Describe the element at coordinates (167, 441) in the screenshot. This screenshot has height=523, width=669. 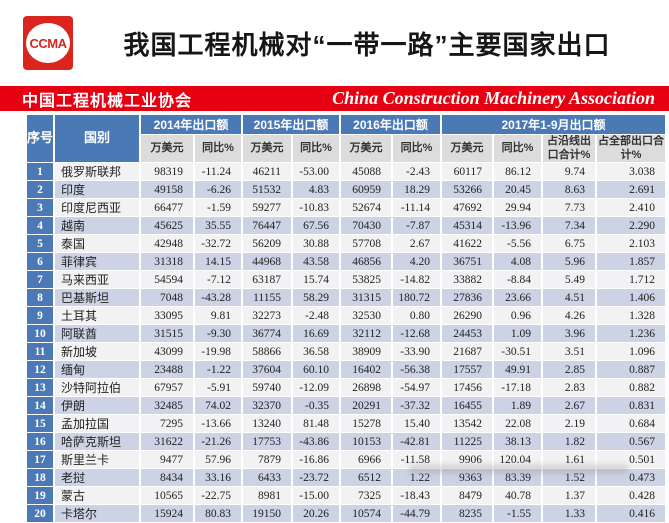
I see `value-cell: 31622` at that location.